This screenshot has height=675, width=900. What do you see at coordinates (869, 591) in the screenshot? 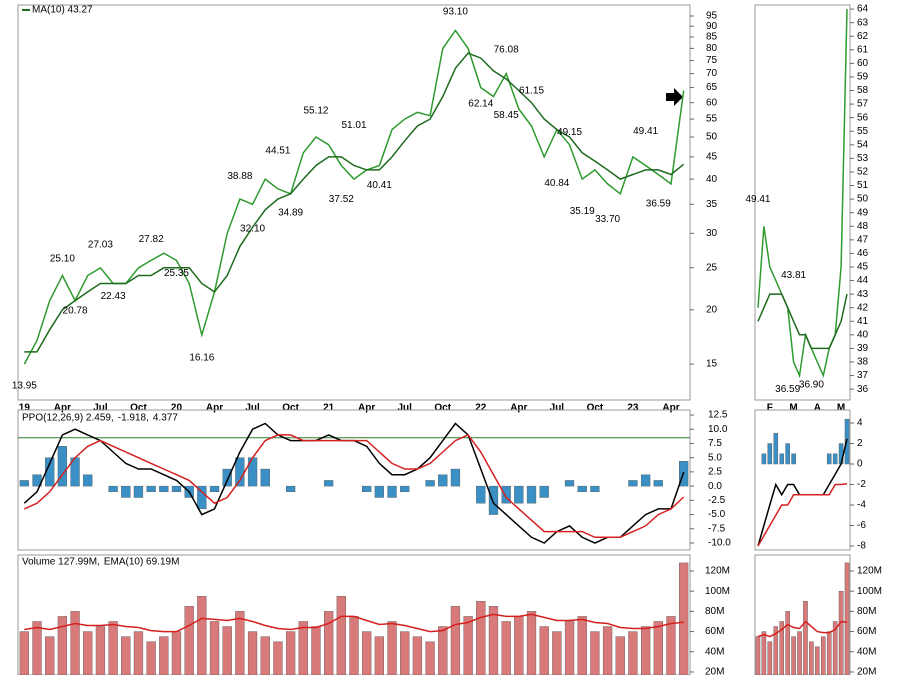
I see `y-tick-label: 100M` at bounding box center [869, 591].